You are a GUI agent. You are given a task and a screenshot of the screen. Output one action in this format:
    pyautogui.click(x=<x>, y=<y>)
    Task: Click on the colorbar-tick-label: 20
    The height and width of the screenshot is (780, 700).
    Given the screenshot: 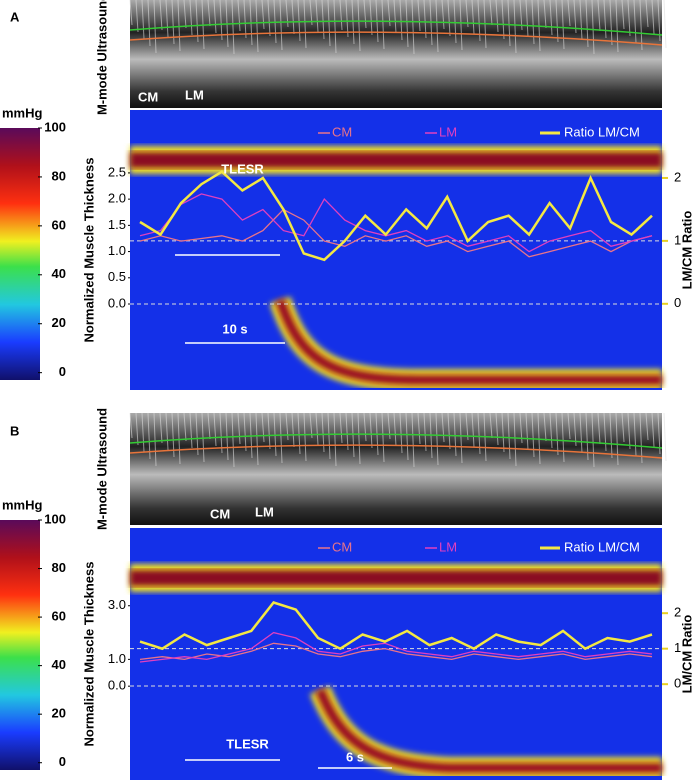 What is the action you would take?
    pyautogui.click(x=59, y=713)
    